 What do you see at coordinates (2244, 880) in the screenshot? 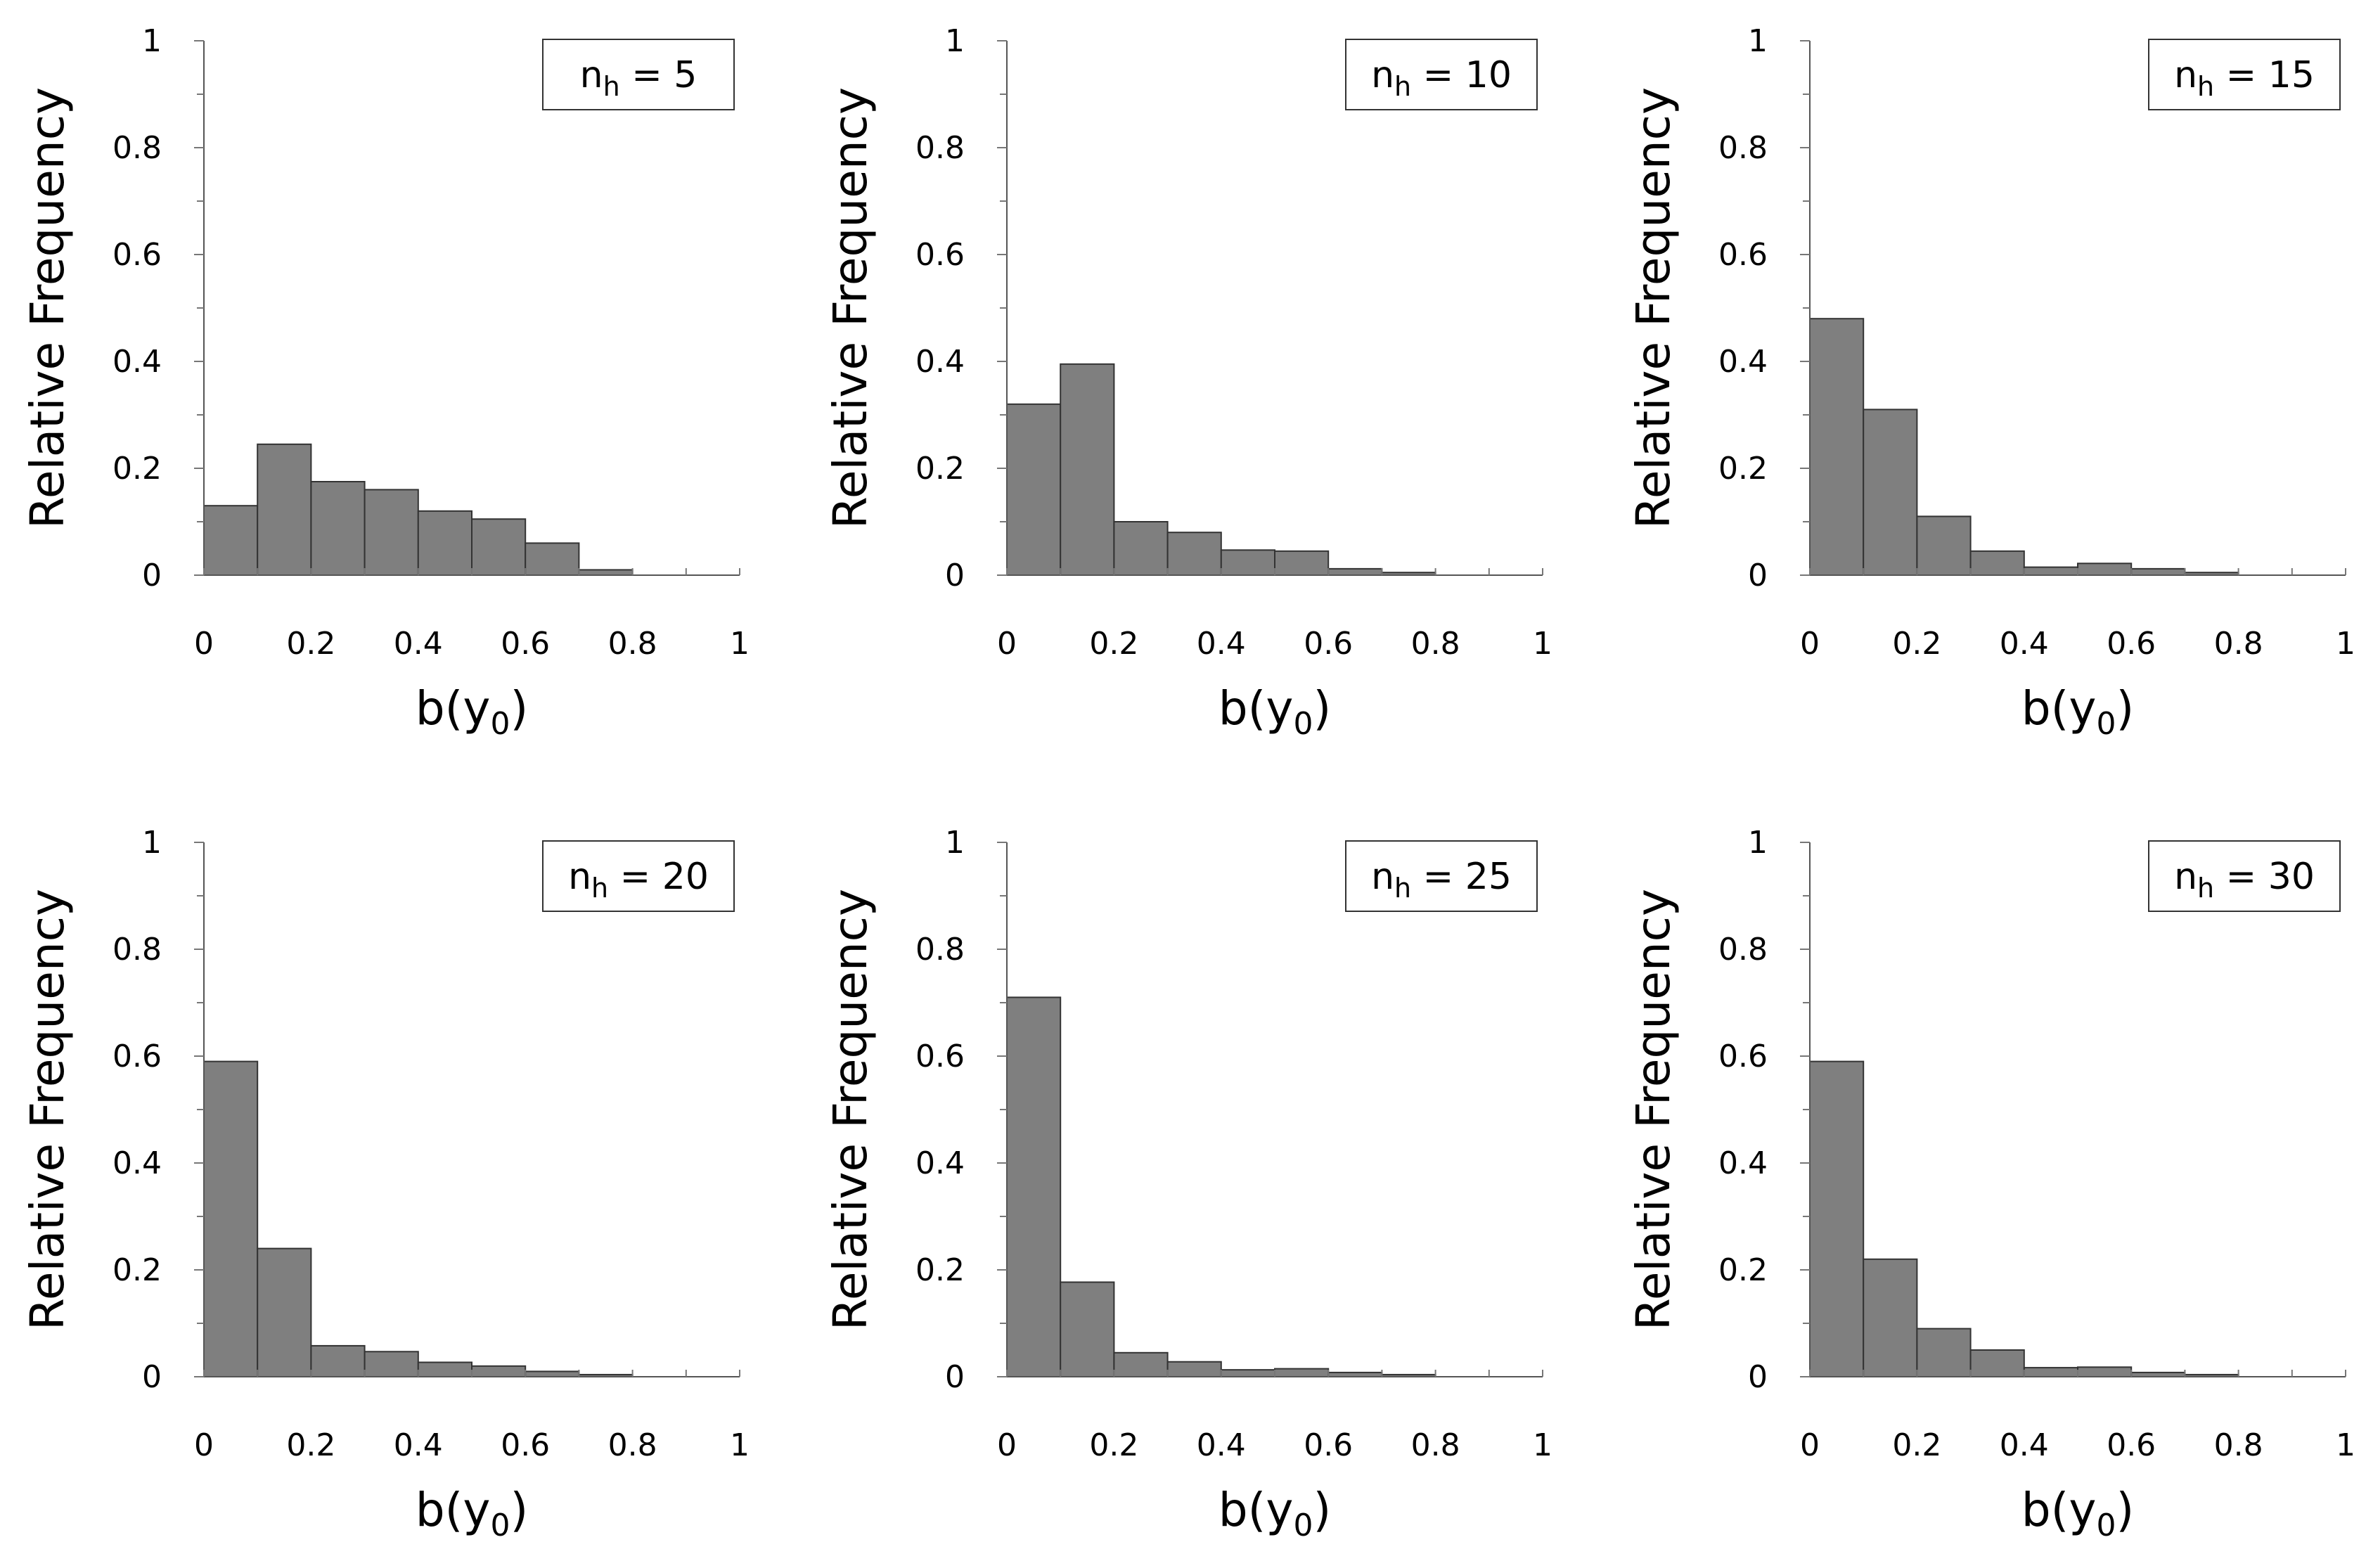
I see `legend-label: nh = 30` at bounding box center [2244, 880].